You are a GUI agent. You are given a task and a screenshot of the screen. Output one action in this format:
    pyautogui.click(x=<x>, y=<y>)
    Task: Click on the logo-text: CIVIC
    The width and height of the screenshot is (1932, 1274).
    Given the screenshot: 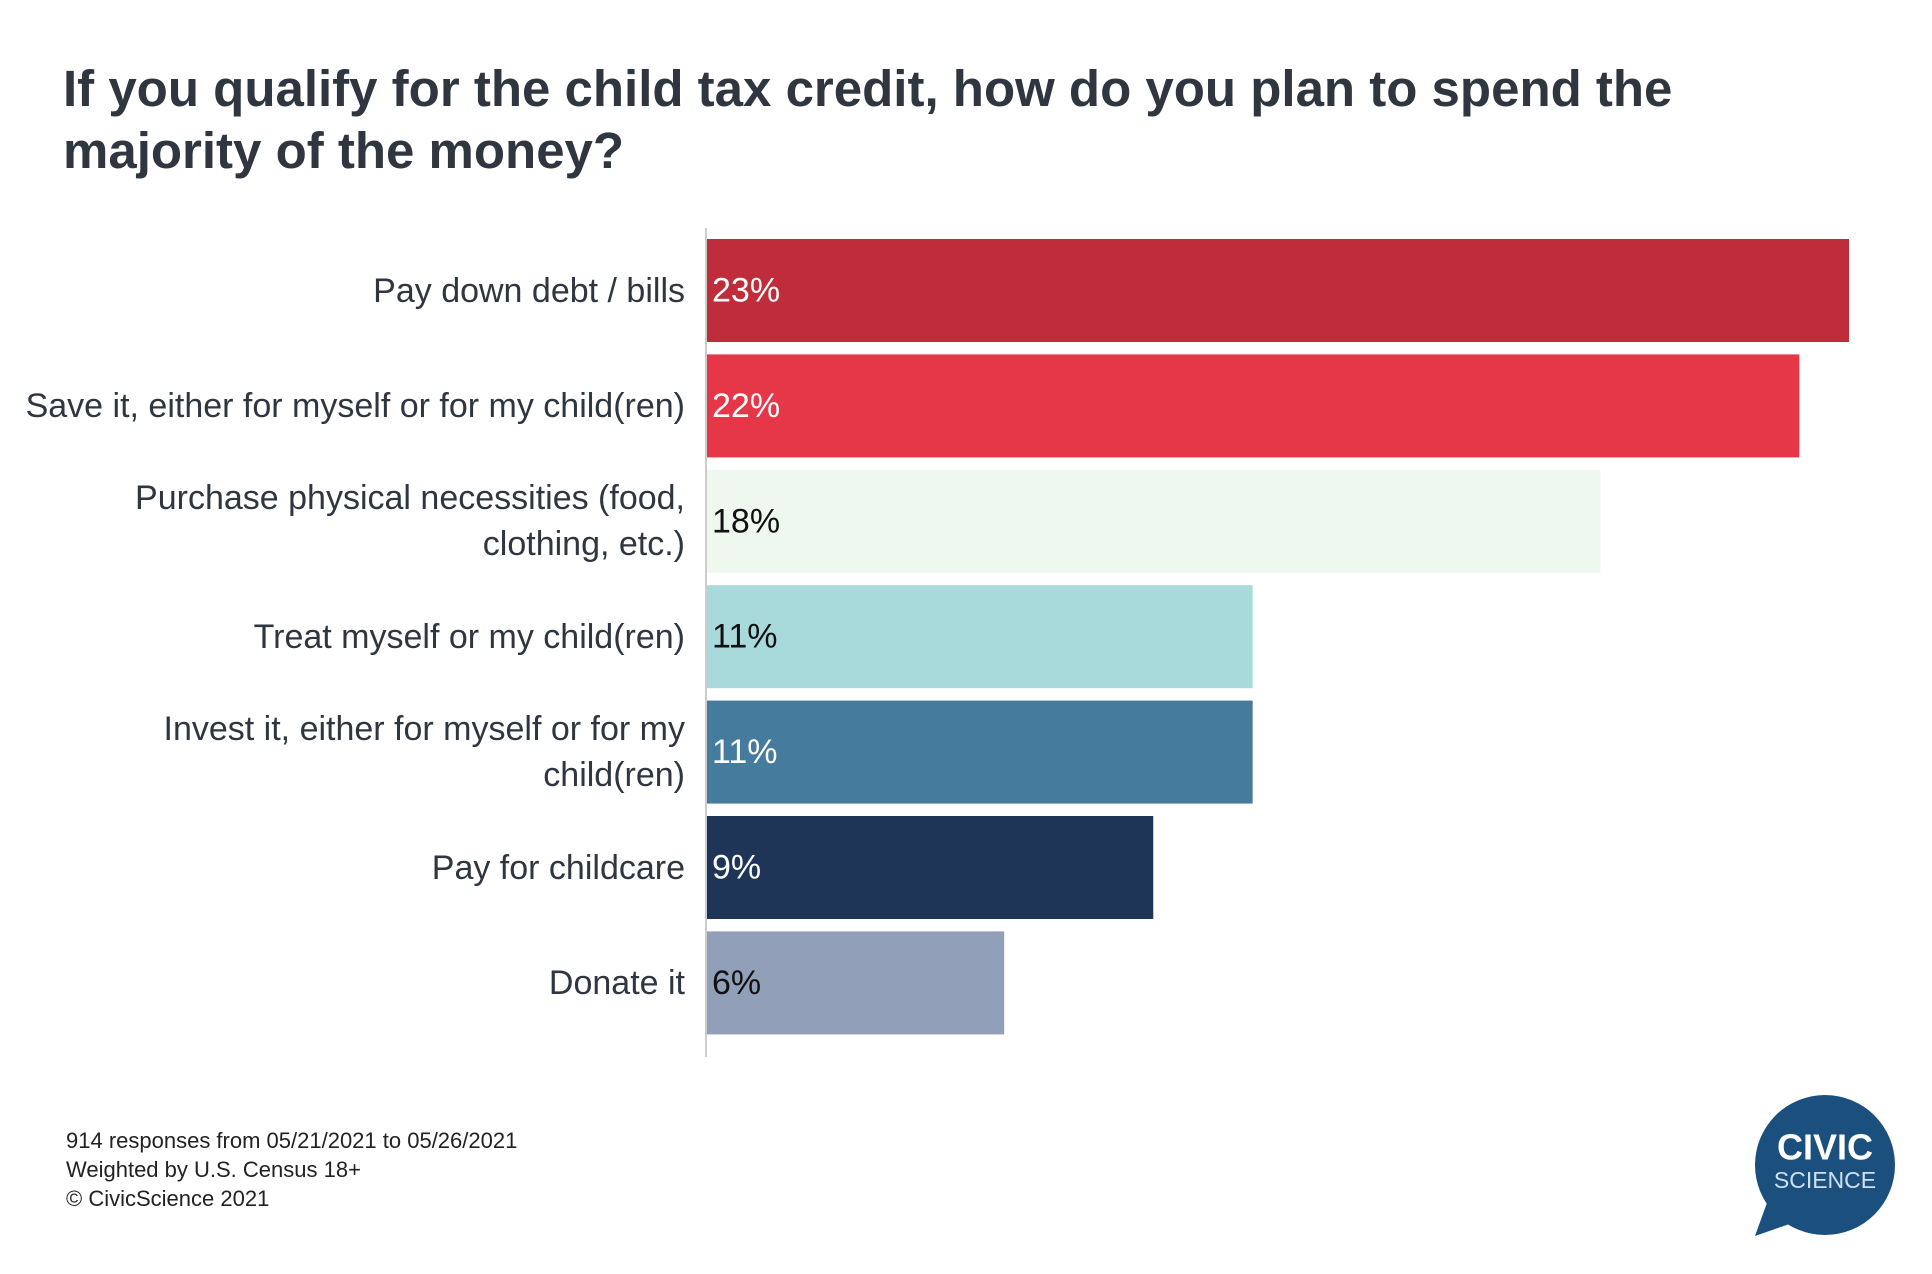 What is the action you would take?
    pyautogui.click(x=1825, y=1147)
    